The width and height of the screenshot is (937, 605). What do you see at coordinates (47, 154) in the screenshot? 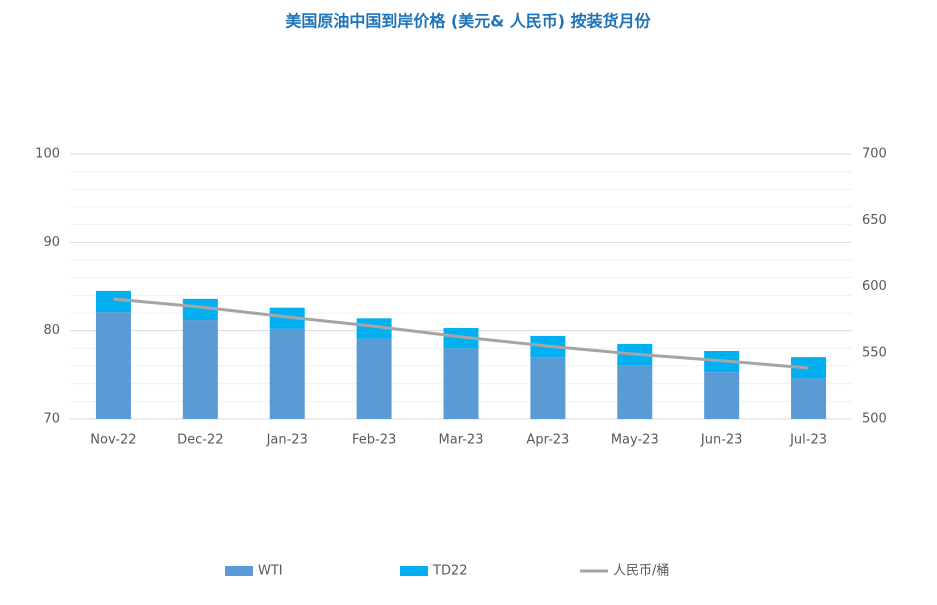
I see `y-tick-label: 100` at bounding box center [47, 154].